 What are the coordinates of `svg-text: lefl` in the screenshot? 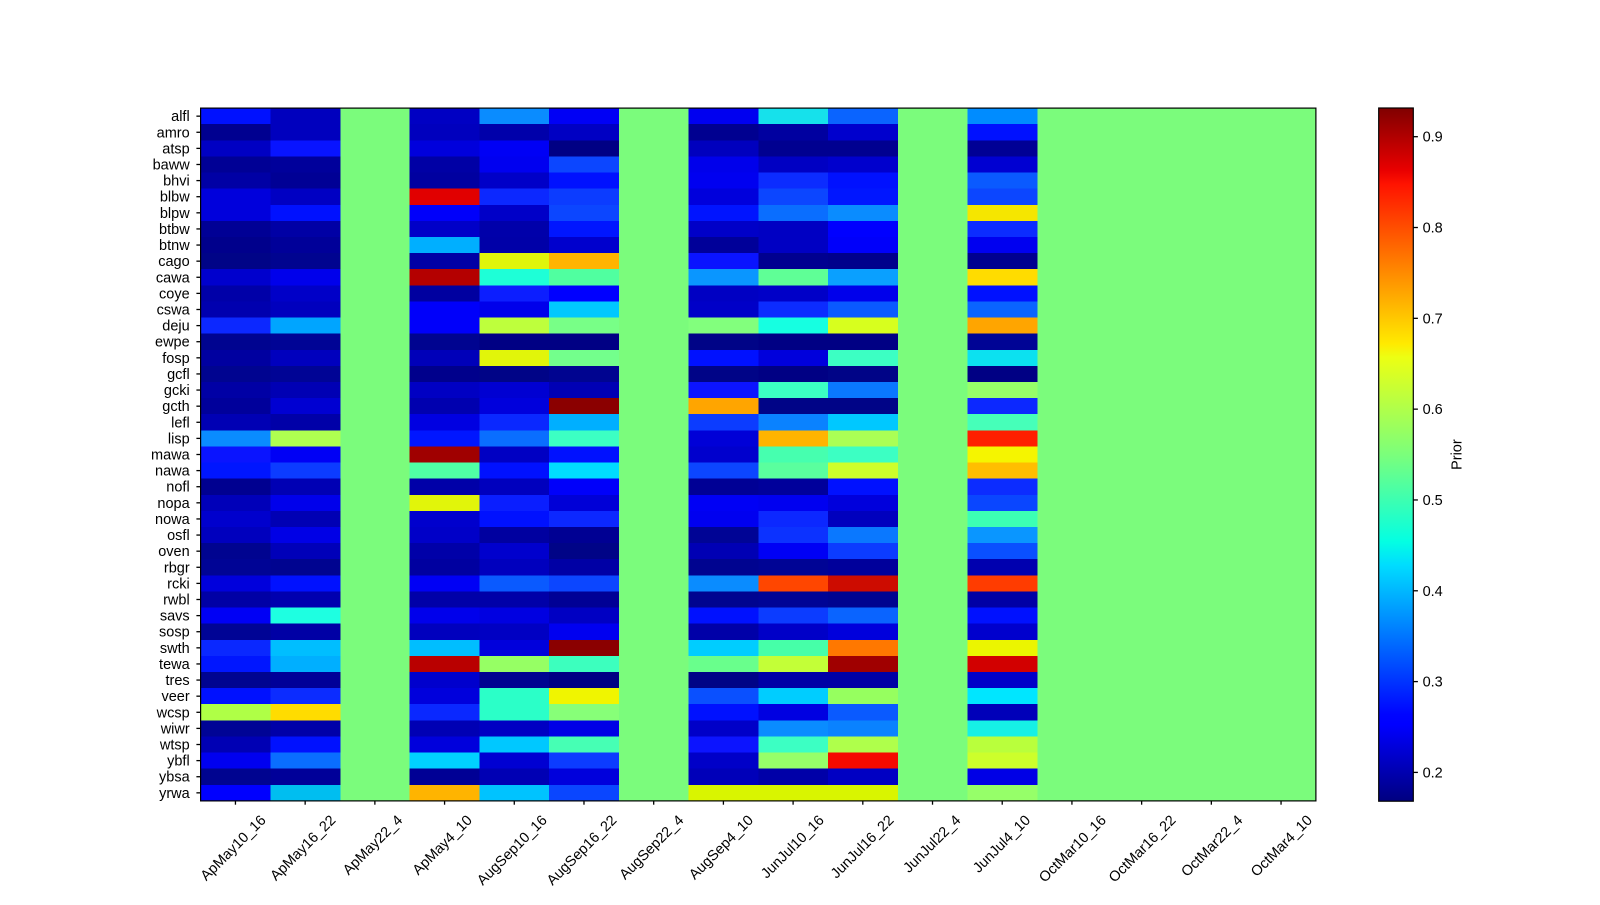 It's located at (180, 423).